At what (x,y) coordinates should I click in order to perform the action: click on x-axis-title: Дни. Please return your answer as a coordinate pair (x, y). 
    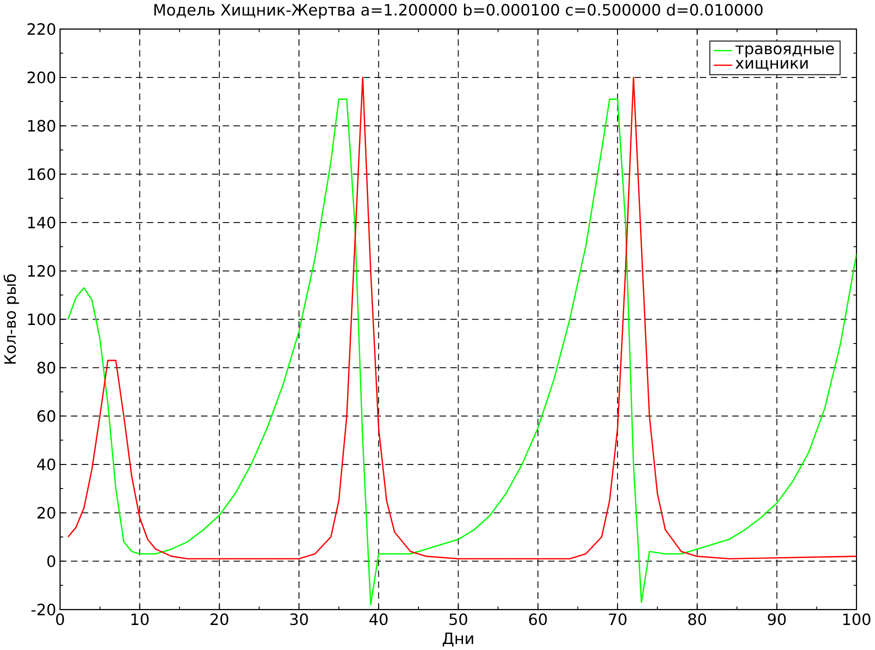
    Looking at the image, I should click on (458, 639).